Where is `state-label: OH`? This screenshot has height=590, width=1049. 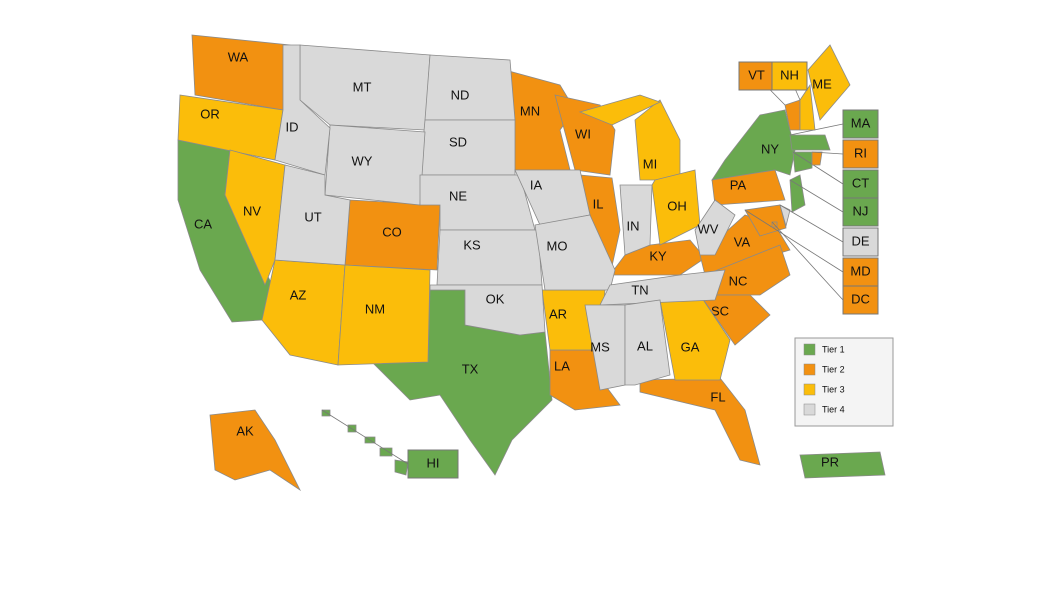 state-label: OH is located at coordinates (677, 205).